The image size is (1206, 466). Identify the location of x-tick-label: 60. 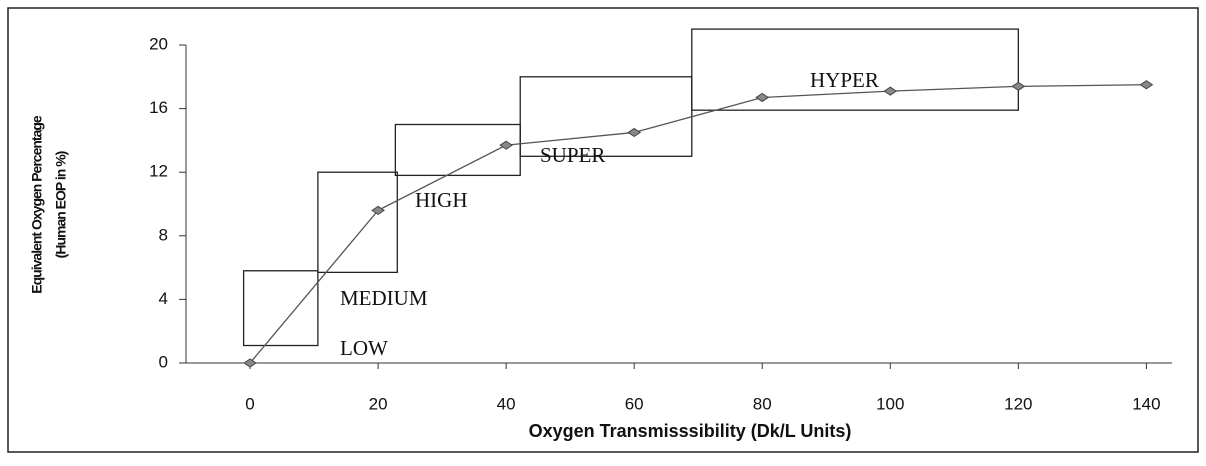
(634, 403).